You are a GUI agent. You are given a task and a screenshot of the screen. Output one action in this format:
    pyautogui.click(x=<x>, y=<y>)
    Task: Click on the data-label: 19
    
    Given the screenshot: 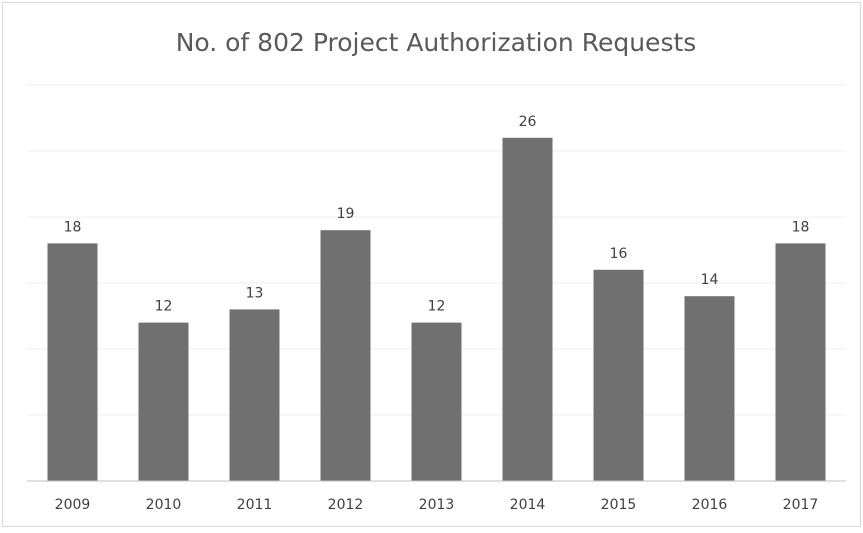 What is the action you would take?
    pyautogui.click(x=346, y=214)
    